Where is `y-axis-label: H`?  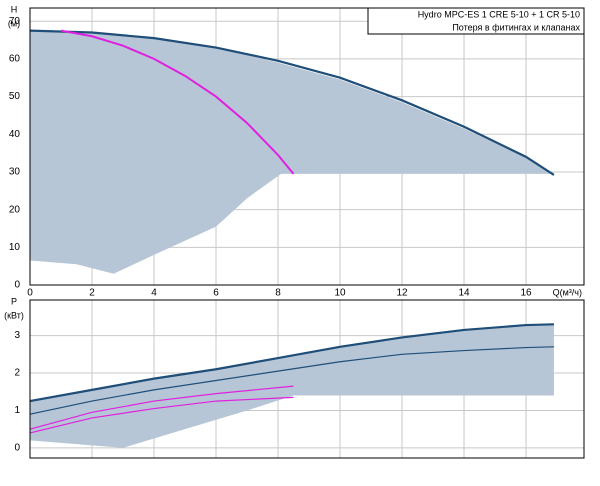
y-axis-label: H is located at coordinates (14, 9).